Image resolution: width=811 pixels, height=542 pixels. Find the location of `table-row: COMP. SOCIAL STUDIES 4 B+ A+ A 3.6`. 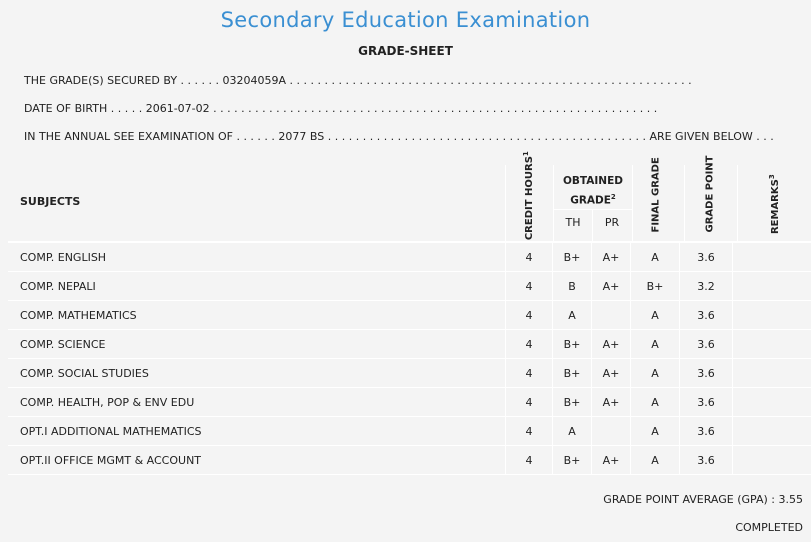

table-row: COMP. SOCIAL STUDIES 4 B+ A+ A 3.6 is located at coordinates (409, 373).